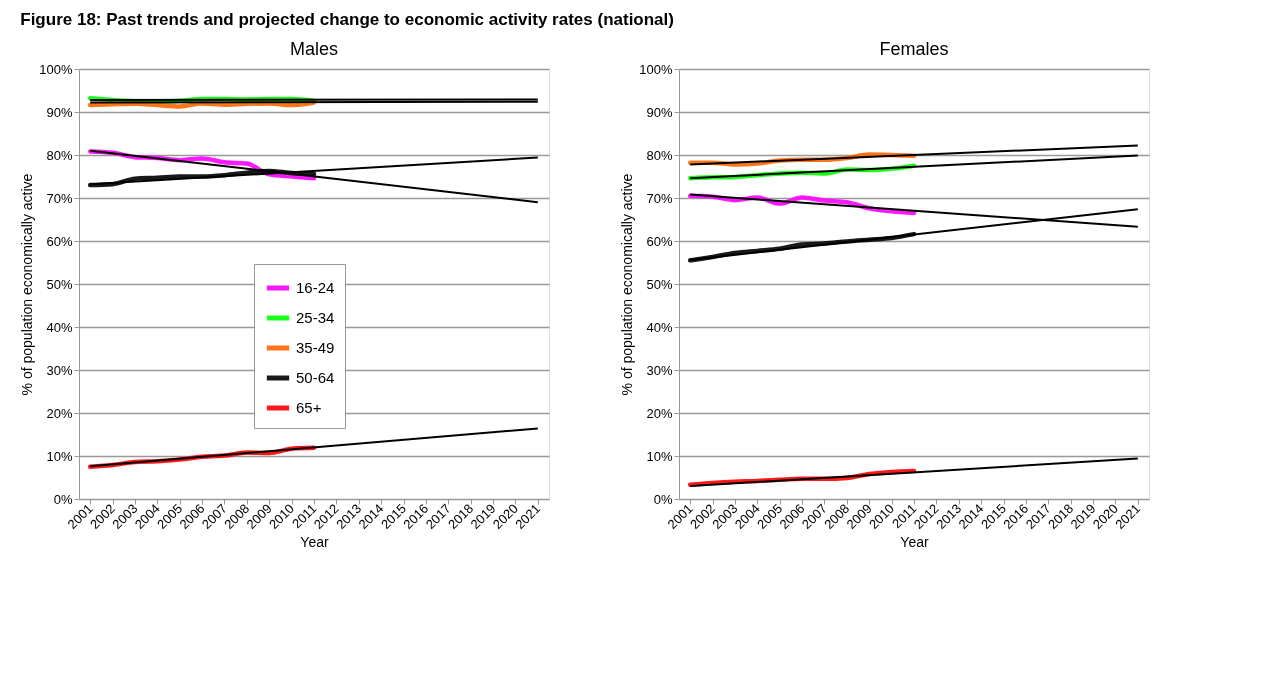 This screenshot has height=676, width=1288. Describe the element at coordinates (315, 317) in the screenshot. I see `legend-label: 25-34` at that location.